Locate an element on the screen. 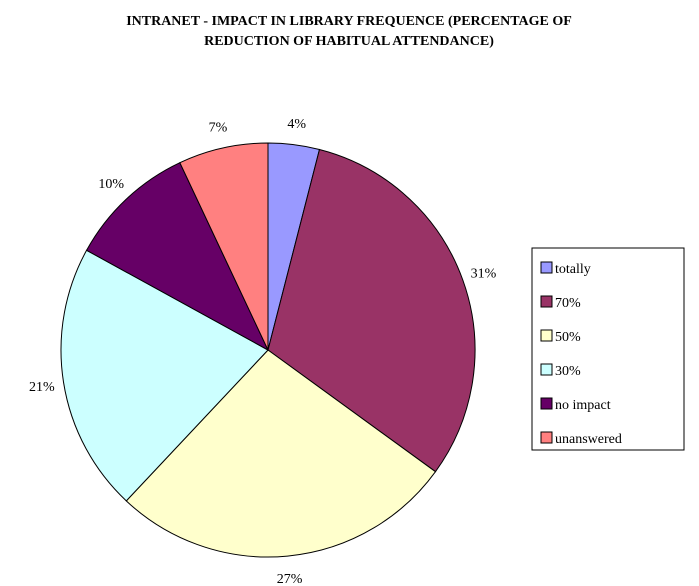  pie-slice-label-30: 21% is located at coordinates (42, 387).